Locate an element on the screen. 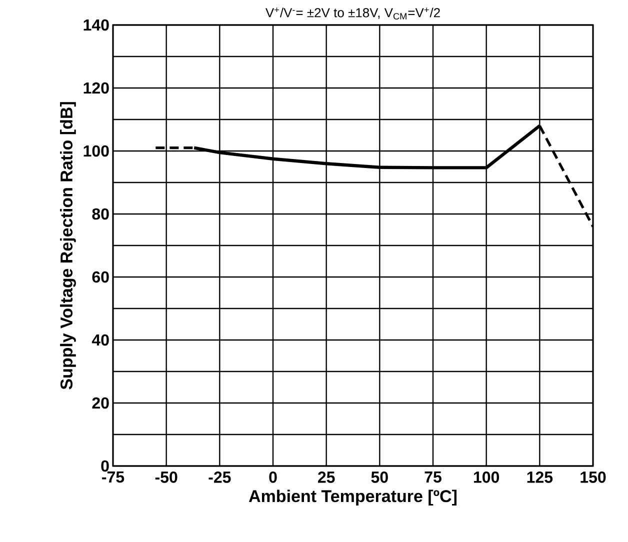  x-tick-label: -50 is located at coordinates (166, 477).